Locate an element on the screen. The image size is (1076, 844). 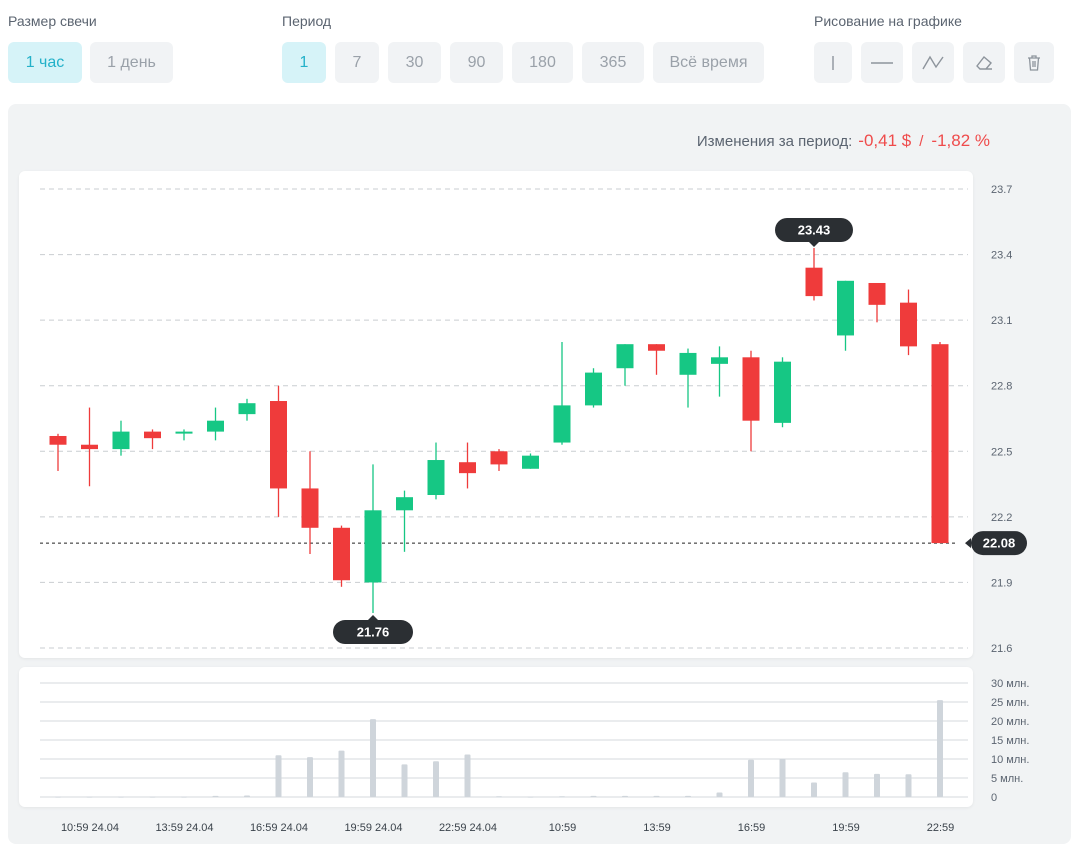
price-y-axis: 21.6 21.9 22.2 22.5 22.8 23.1 23.4 23.7 is located at coordinates (1001, 419).